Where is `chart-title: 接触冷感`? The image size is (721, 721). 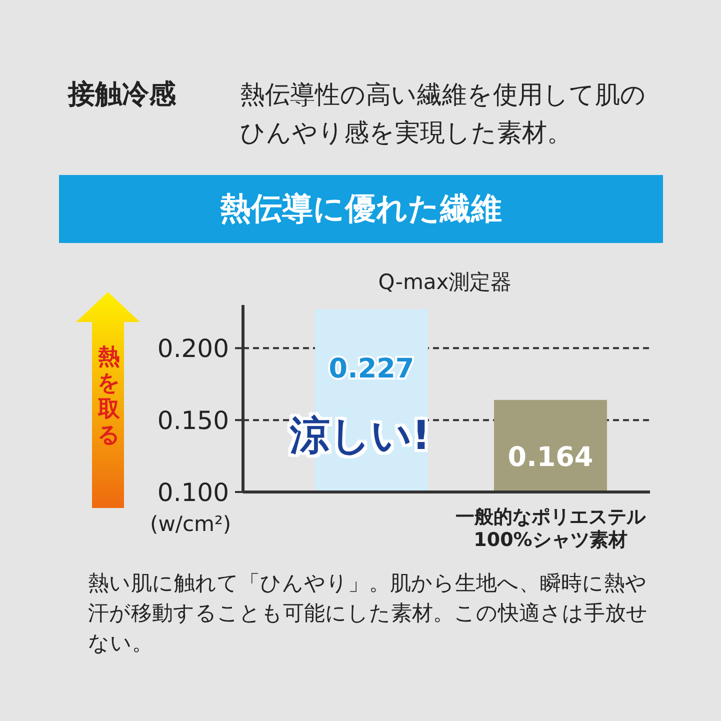
chart-title: 接触冷感 is located at coordinates (122, 95).